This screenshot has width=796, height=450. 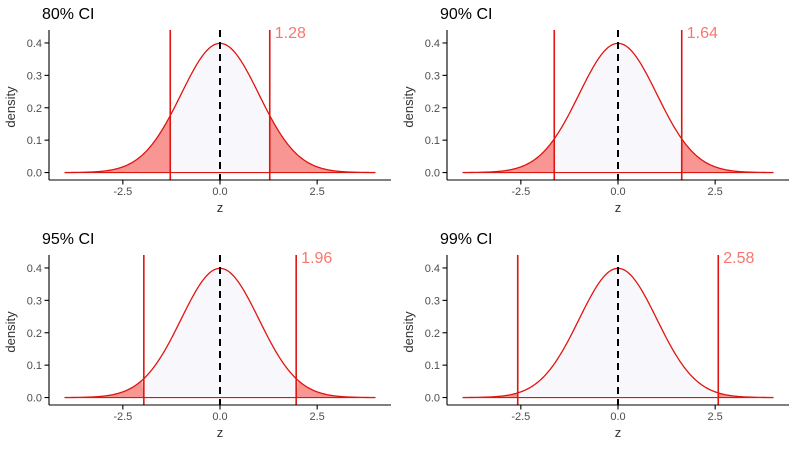 I want to click on critical-value-label: 1.64, so click(x=702, y=33).